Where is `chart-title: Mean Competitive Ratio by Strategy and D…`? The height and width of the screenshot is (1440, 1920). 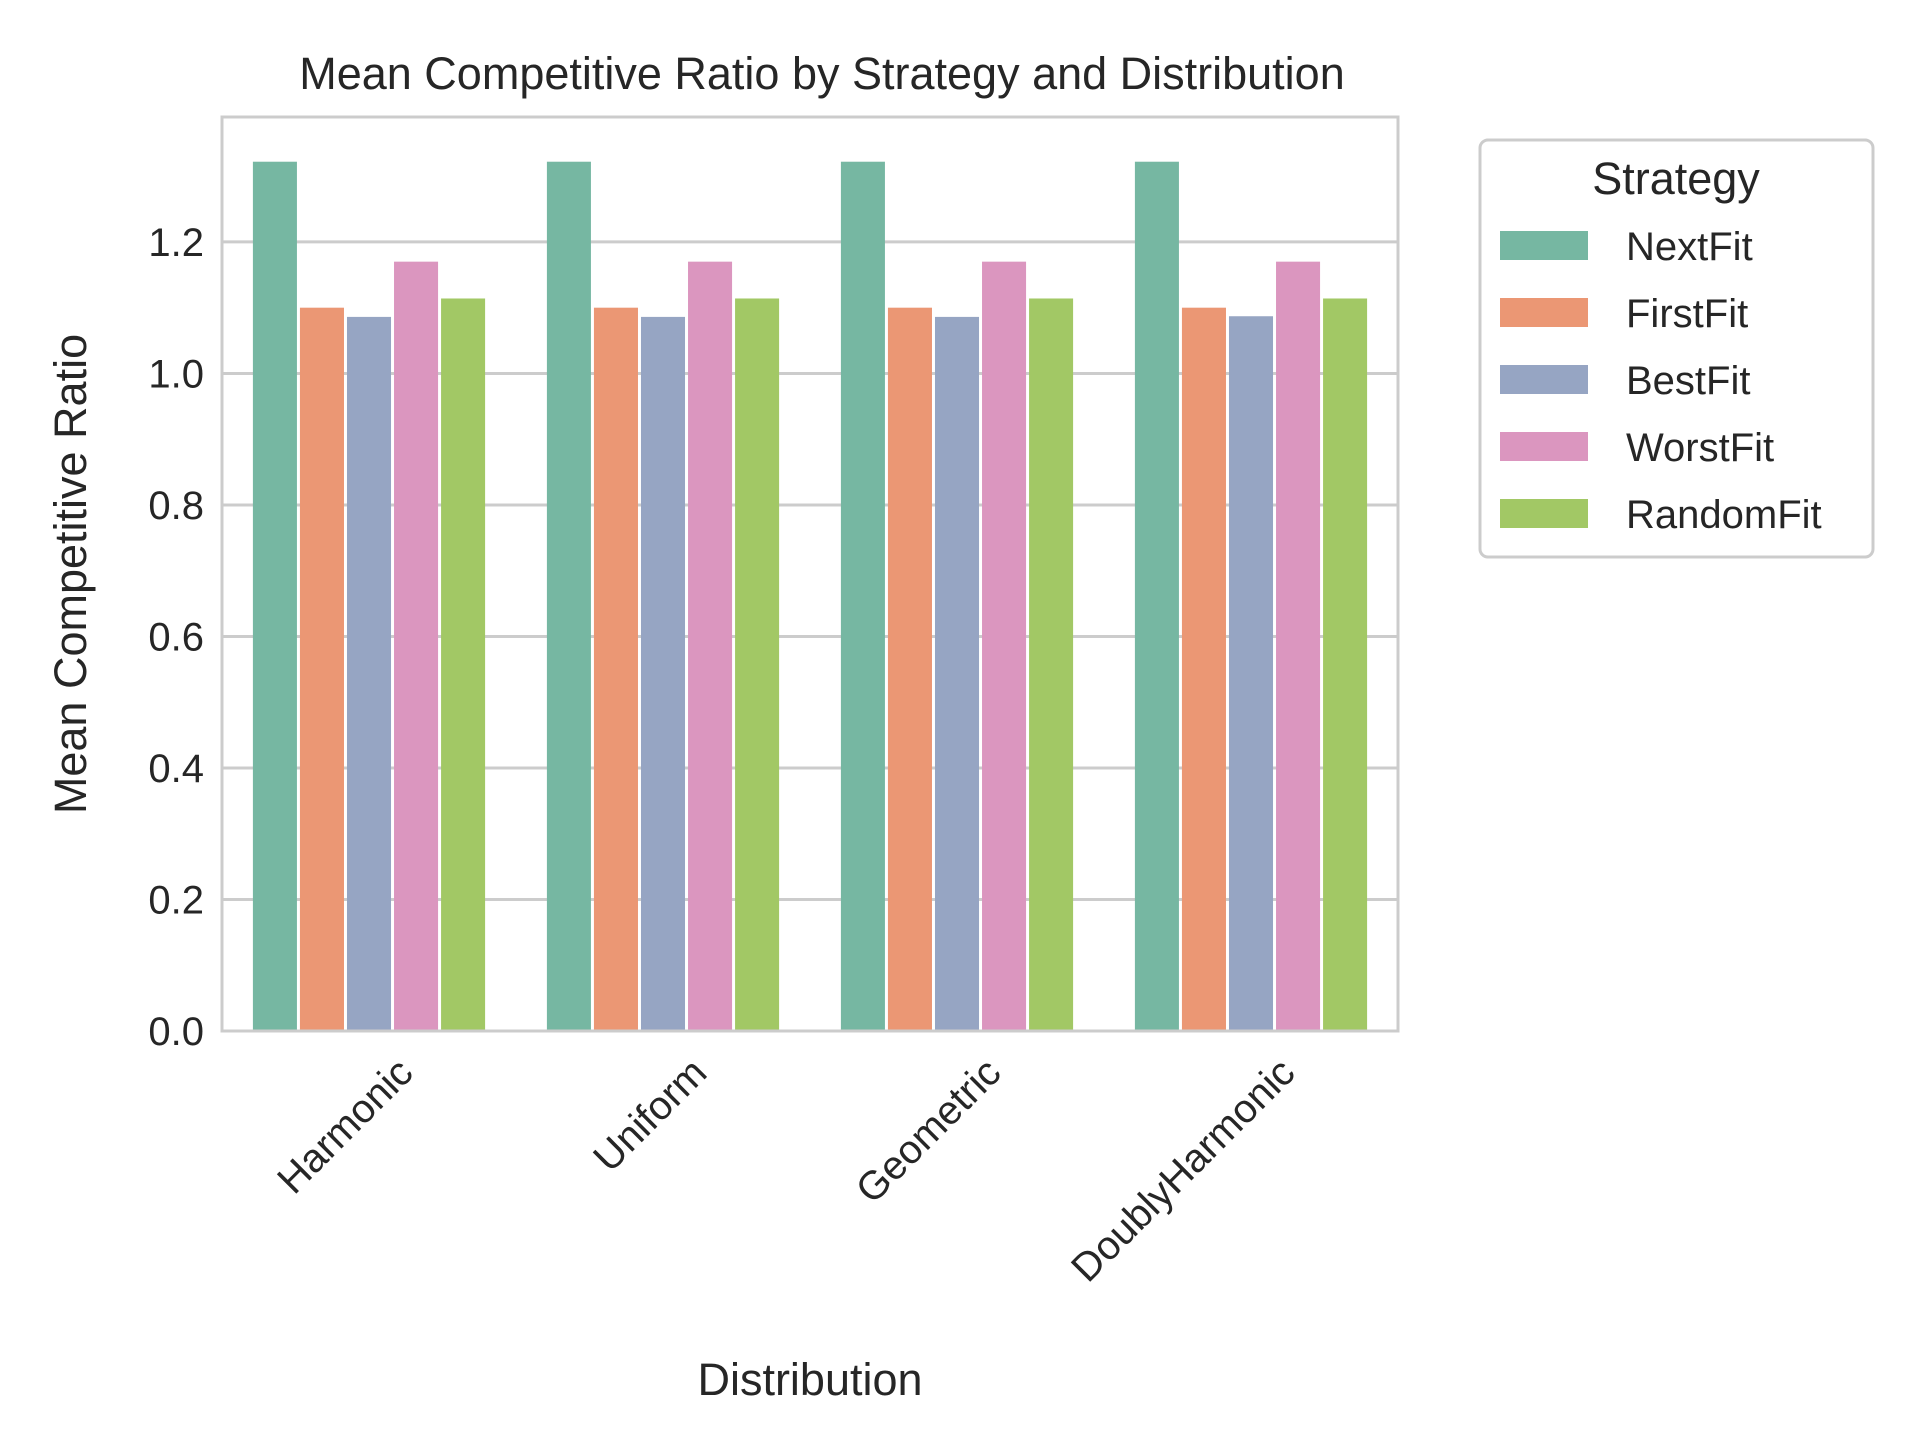
chart-title: Mean Competitive Ratio by Strategy and D… is located at coordinates (822, 73).